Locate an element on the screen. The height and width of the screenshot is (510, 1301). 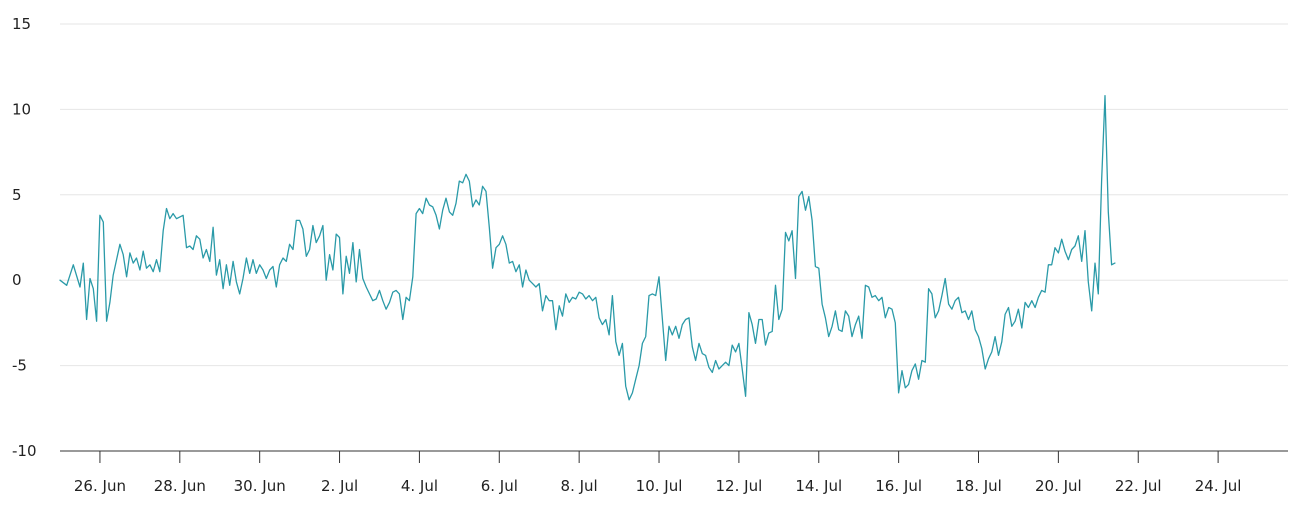
x-tick-label: 14. Jul is located at coordinates (818, 486).